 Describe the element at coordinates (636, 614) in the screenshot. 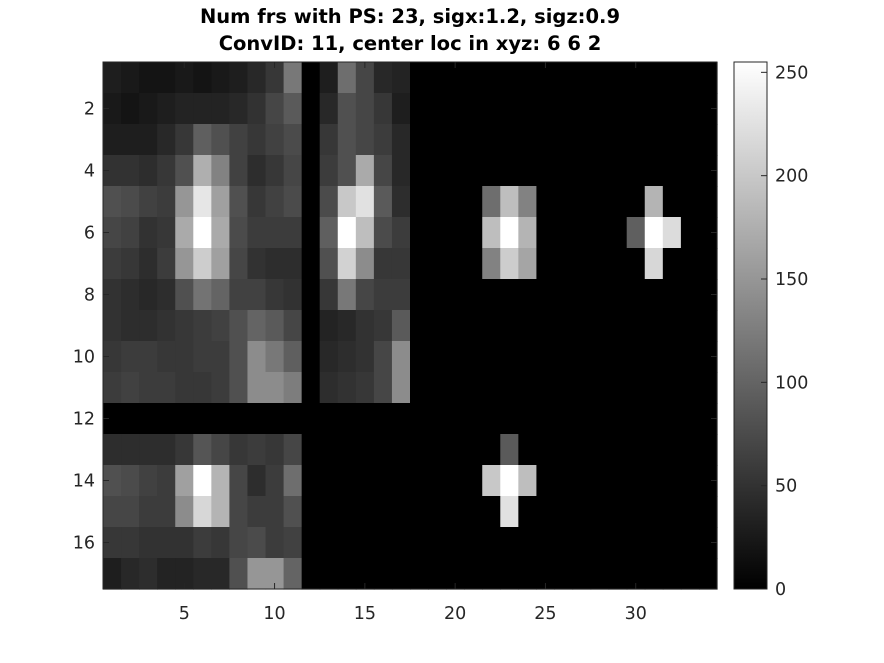

I see `x-tick-label: 30` at that location.